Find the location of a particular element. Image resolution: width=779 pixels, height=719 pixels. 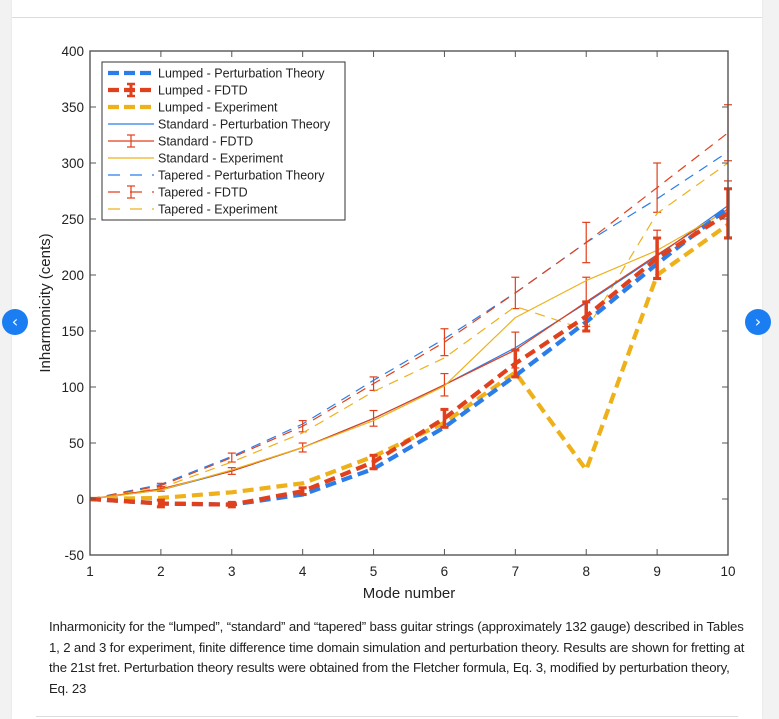

y-tick-label: 0 is located at coordinates (80, 499).